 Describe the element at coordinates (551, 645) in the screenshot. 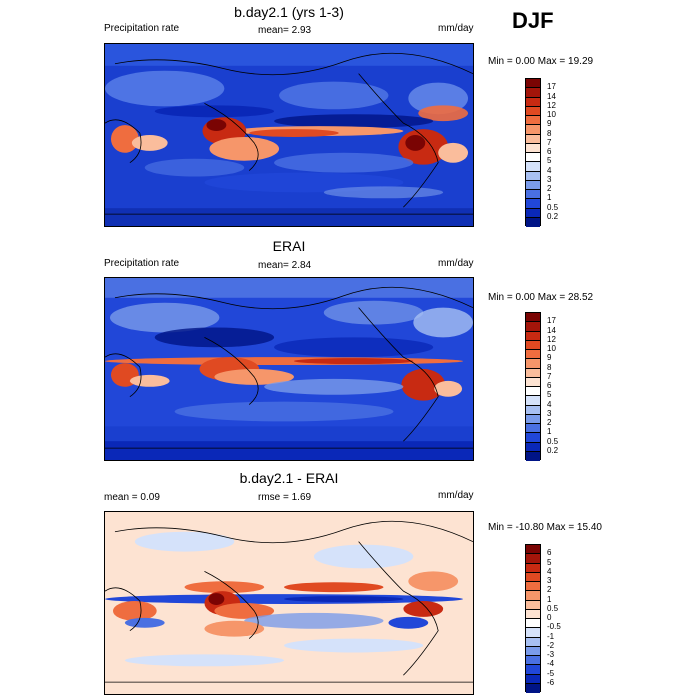

I see `colorbar-tick-label: -2` at that location.